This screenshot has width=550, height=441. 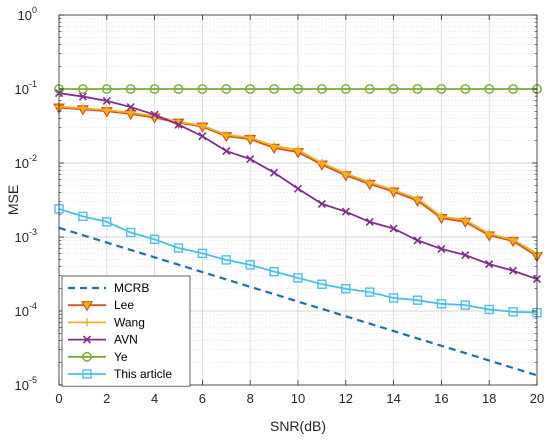 What do you see at coordinates (26, 162) in the screenshot?
I see `y-tick-label: 10⁻²` at bounding box center [26, 162].